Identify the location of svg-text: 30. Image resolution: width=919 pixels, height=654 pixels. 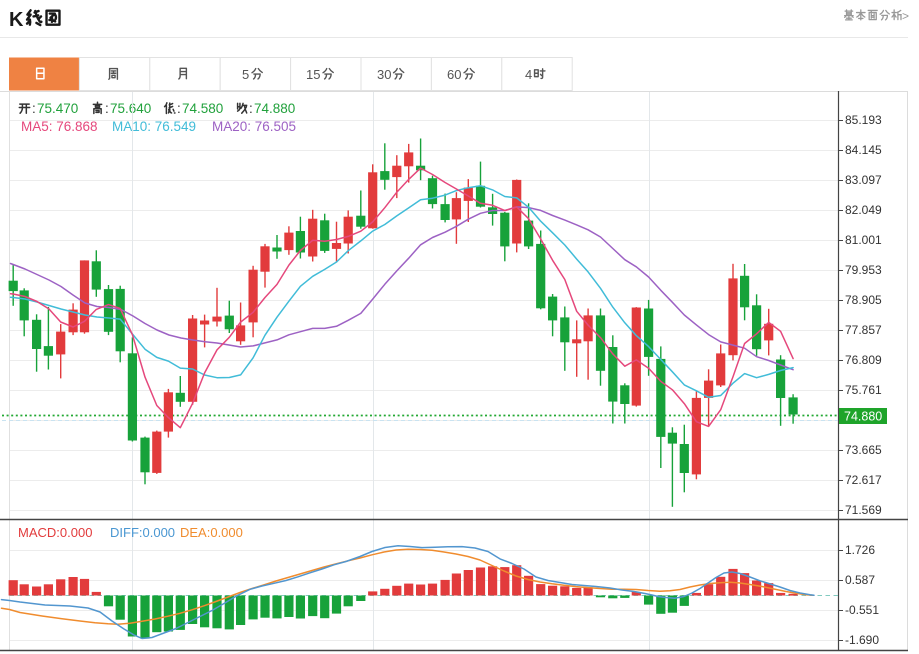
(384, 74).